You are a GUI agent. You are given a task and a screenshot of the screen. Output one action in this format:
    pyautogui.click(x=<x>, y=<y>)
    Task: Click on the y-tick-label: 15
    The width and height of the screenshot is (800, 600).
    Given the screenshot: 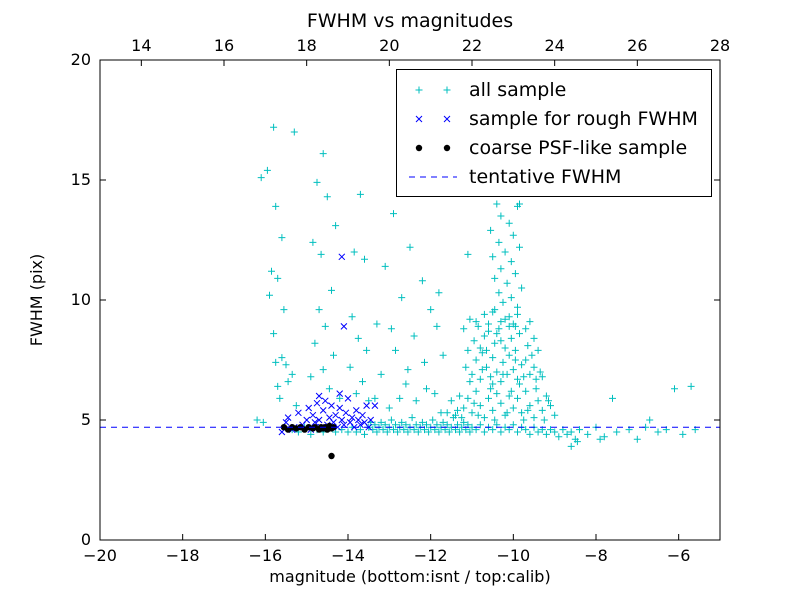 What is the action you would take?
    pyautogui.click(x=81, y=179)
    